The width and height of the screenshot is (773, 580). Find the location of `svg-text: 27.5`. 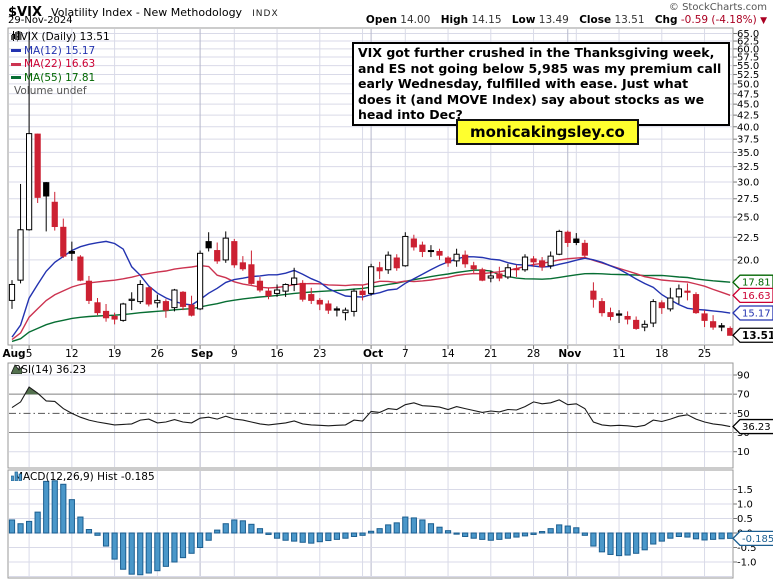

svg-text: 27.5 is located at coordinates (748, 199).